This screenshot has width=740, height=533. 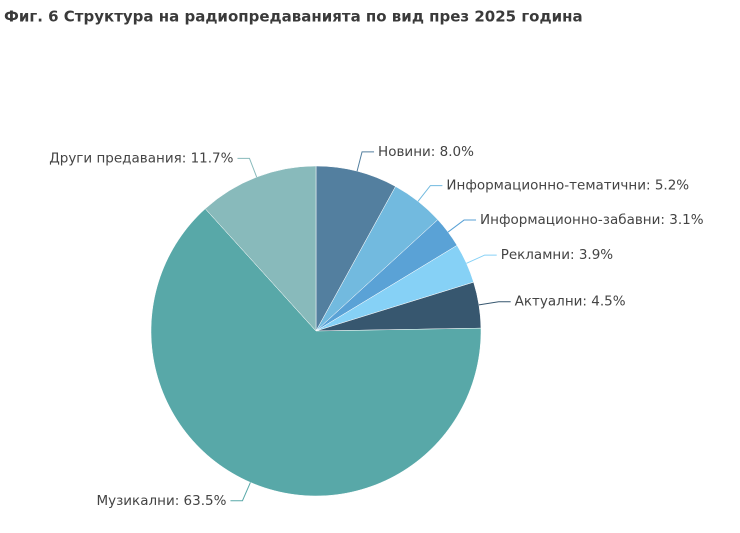 I want to click on data-label: Информационно-тематични: 5.2%, so click(x=567, y=186).